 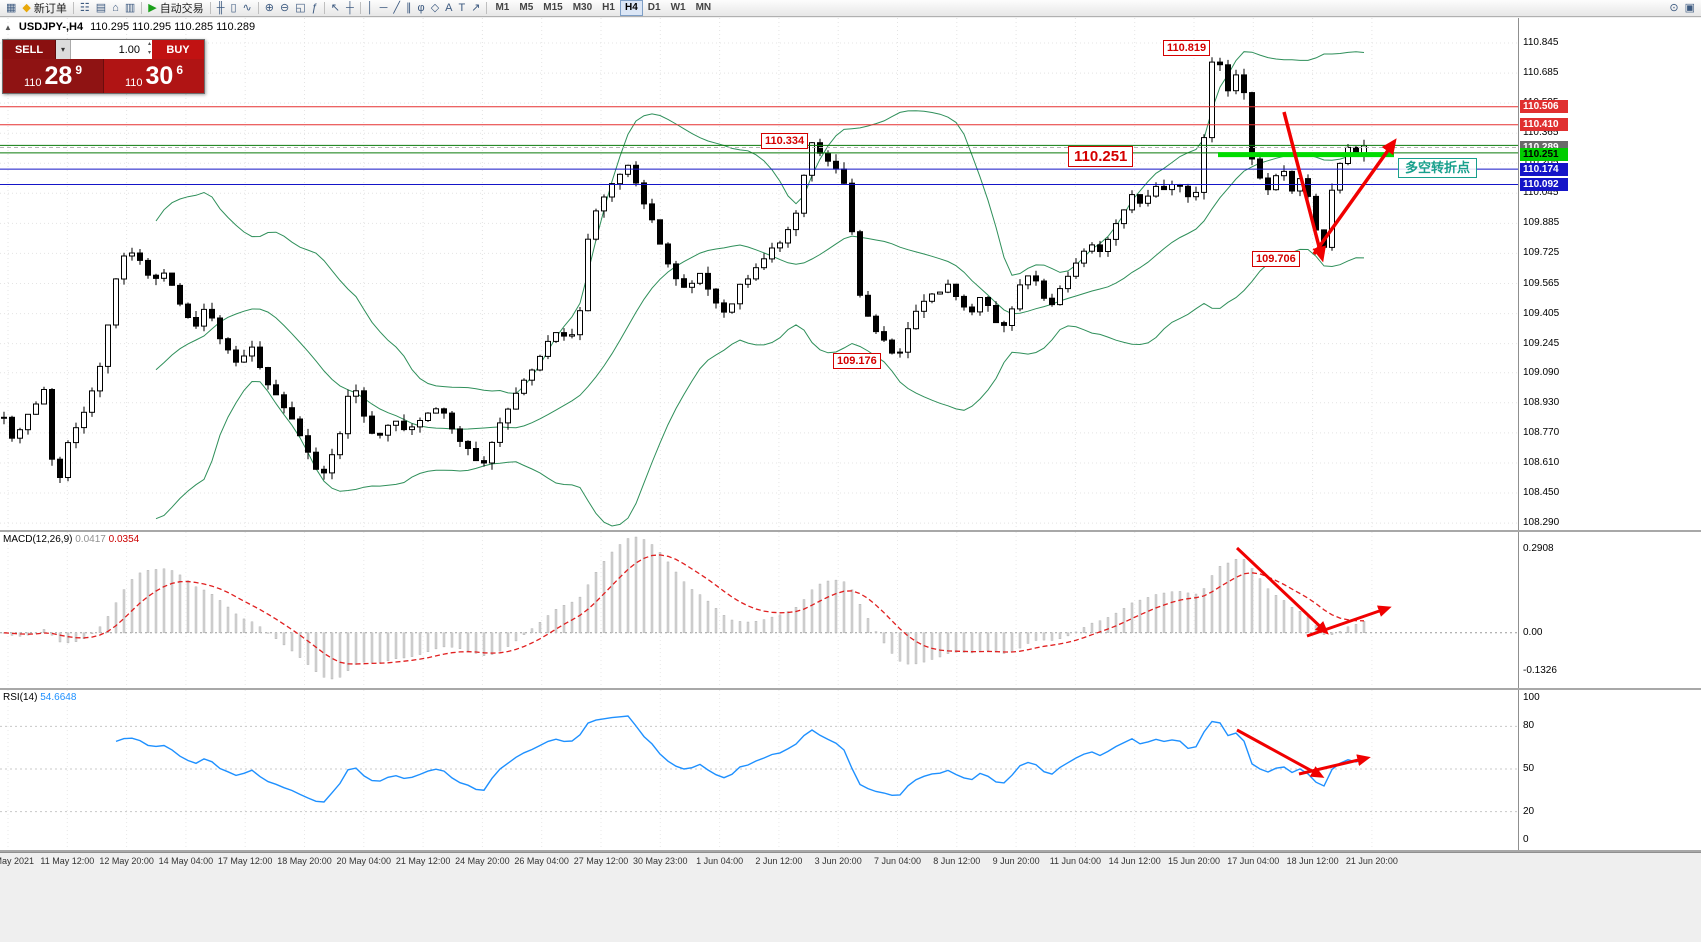 What do you see at coordinates (678, 7) in the screenshot?
I see `timeframe-button-w1: W1` at bounding box center [678, 7].